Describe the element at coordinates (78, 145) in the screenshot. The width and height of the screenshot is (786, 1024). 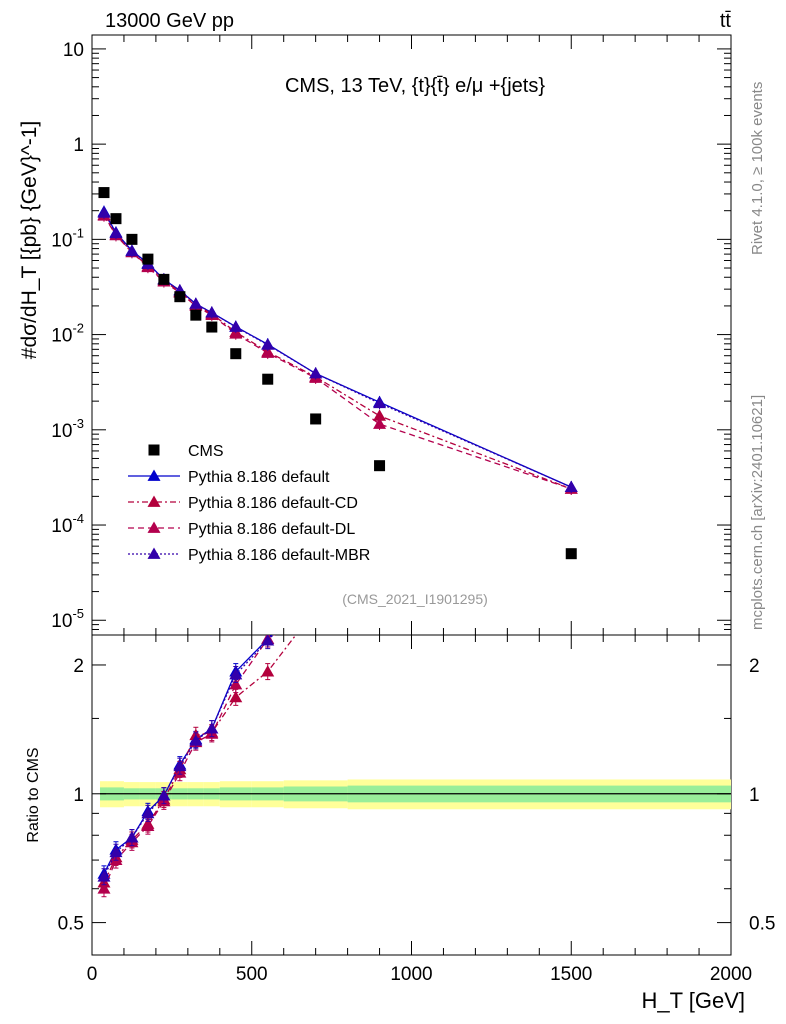
I see `main-y-tick-label: 1` at that location.